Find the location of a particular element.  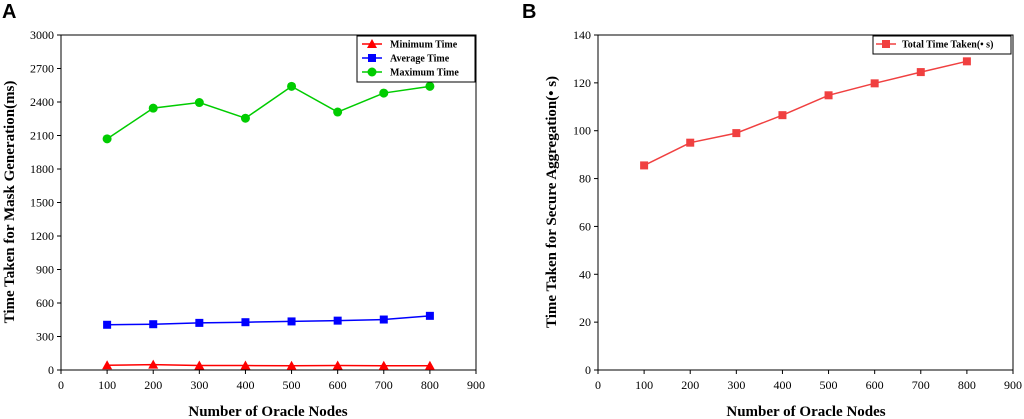

y-tick-label: 3000 is located at coordinates (42, 35).